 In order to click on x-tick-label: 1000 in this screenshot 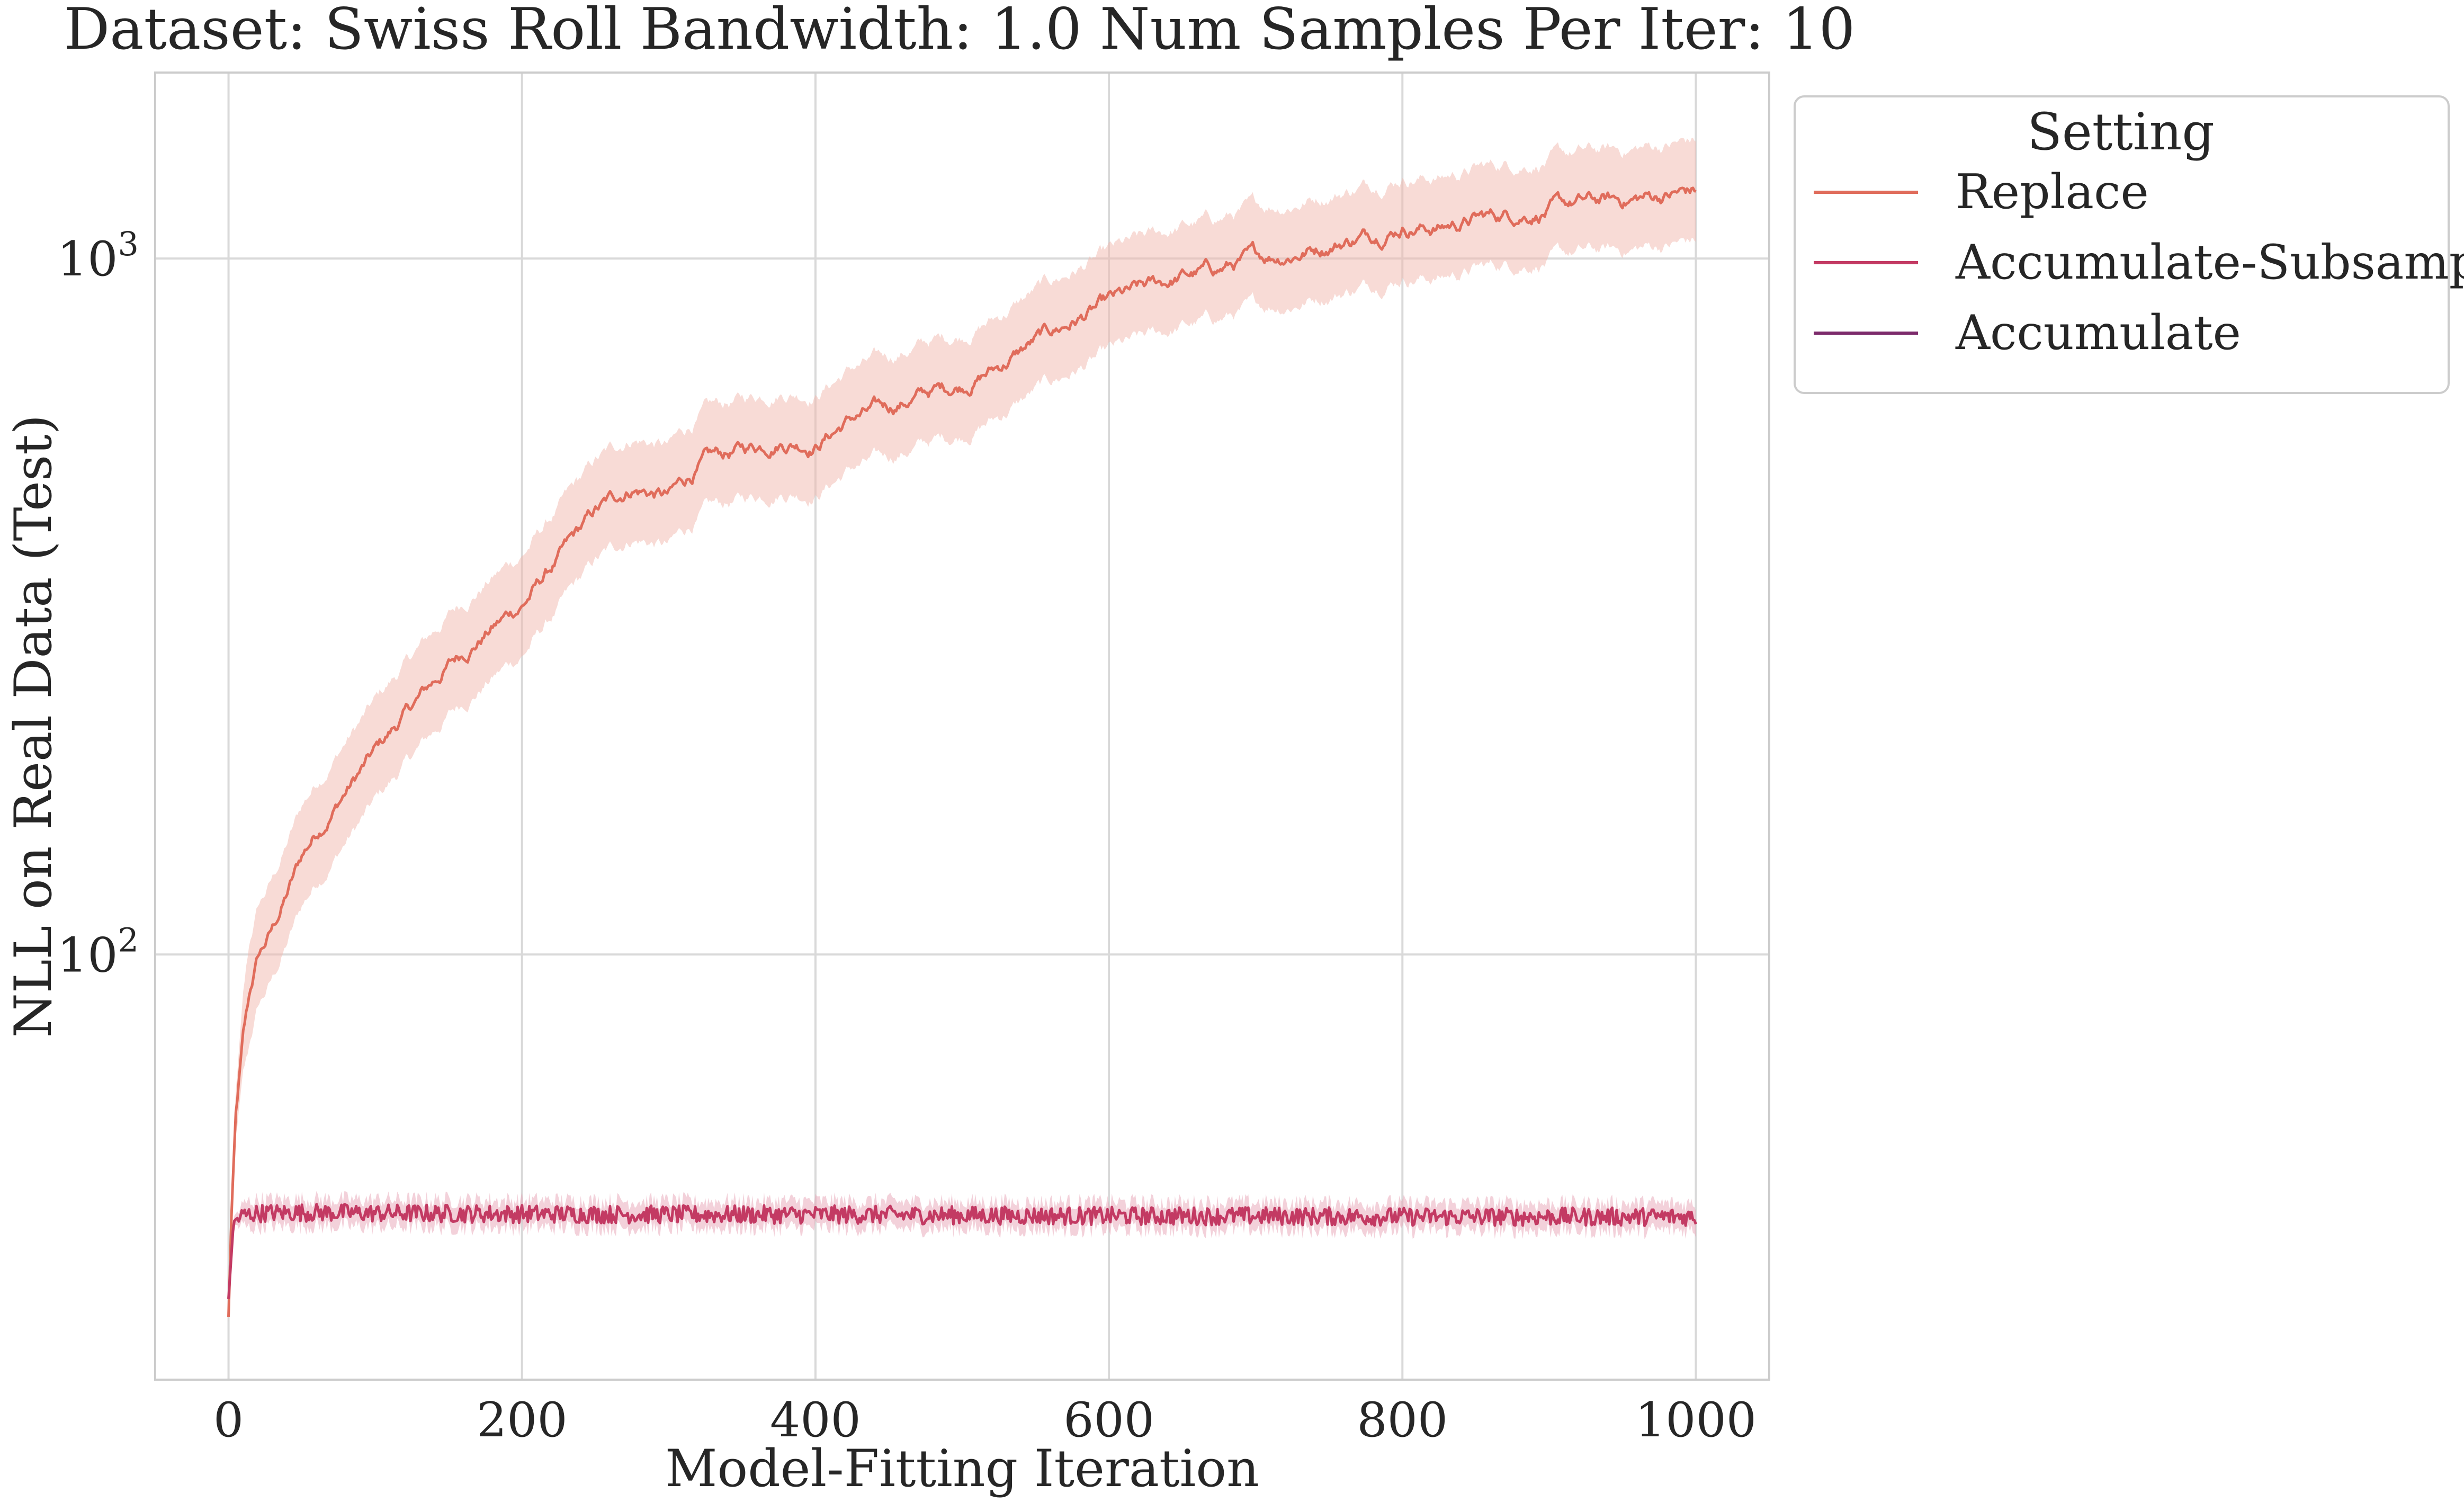, I will do `click(1696, 1420)`.